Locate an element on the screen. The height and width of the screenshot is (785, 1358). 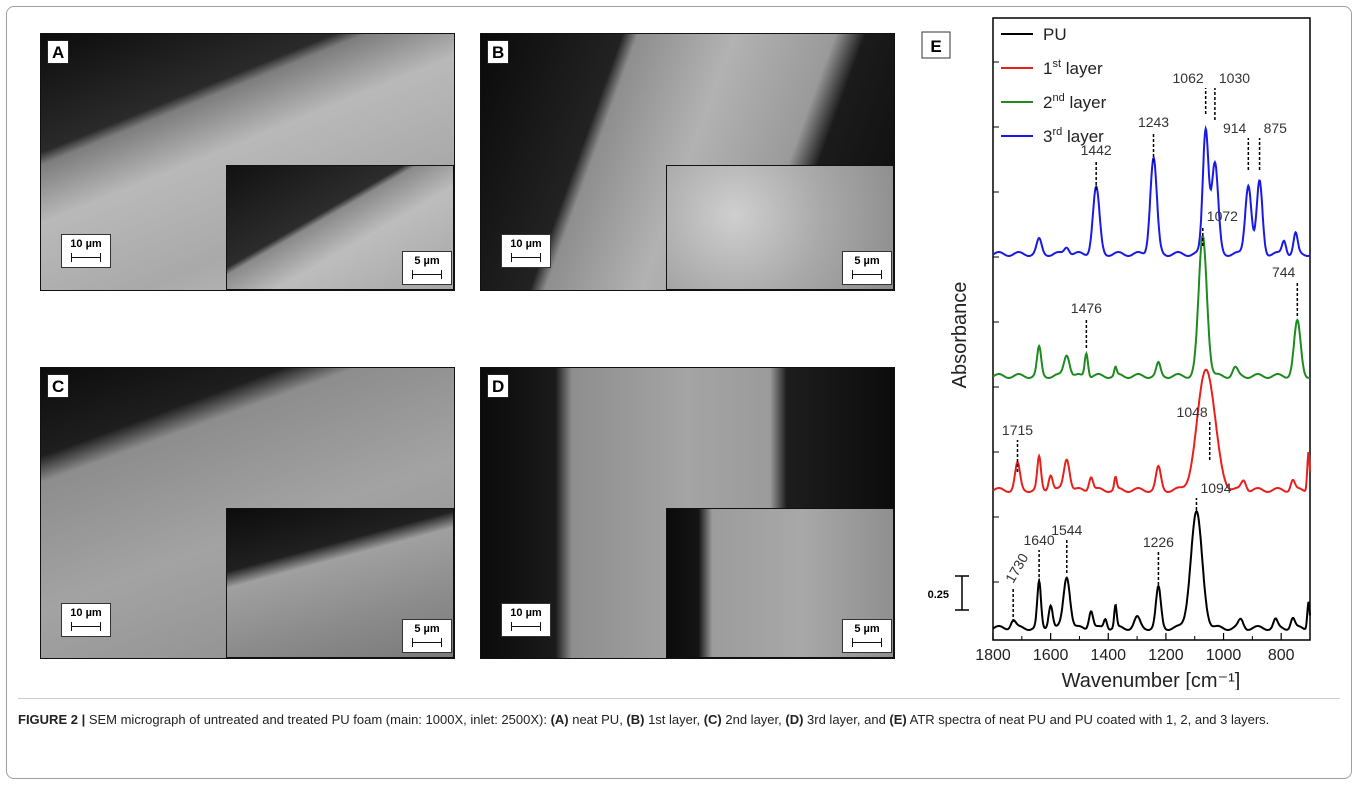
caption-ref-c: (C) is located at coordinates (712, 719).